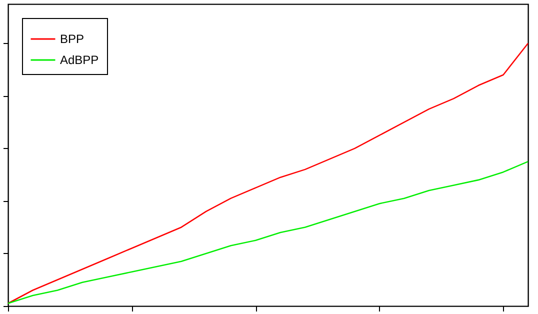 Image resolution: width=538 pixels, height=314 pixels. Describe the element at coordinates (72, 39) in the screenshot. I see `legend-label: BPP` at that location.